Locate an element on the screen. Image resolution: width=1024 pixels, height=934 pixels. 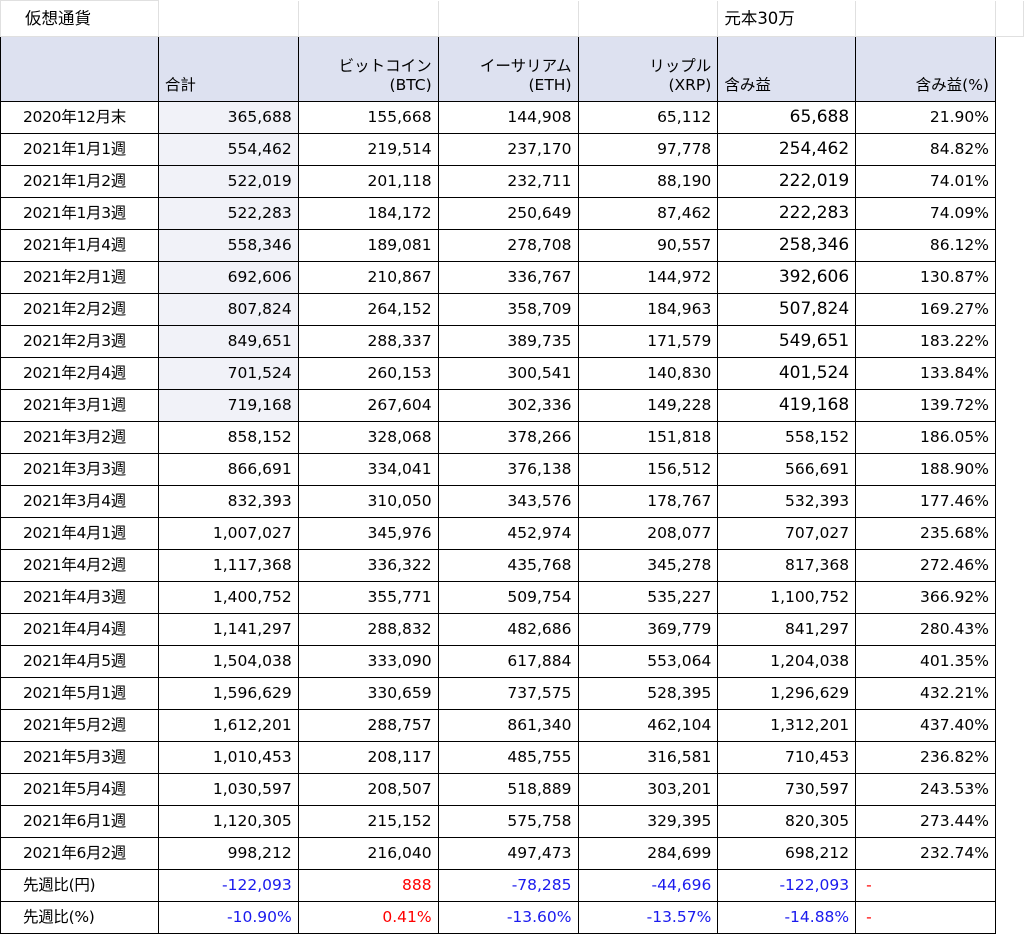
eth-cell: 144,908 is located at coordinates (508, 117).